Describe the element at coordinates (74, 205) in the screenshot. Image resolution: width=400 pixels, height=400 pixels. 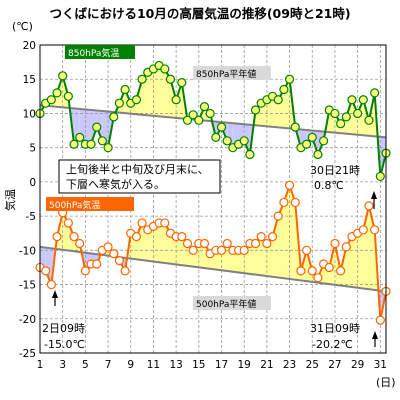
I see `legend-label-500: 500hPa気温` at that location.